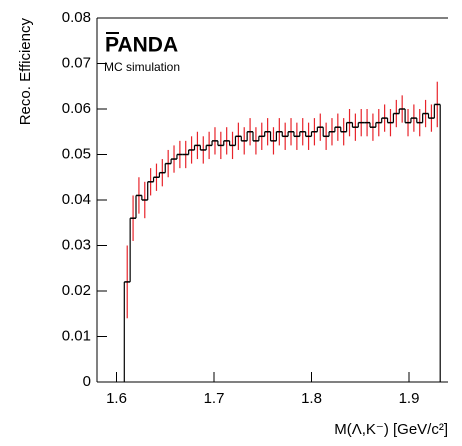 The height and width of the screenshot is (446, 462). Describe the element at coordinates (311, 398) in the screenshot. I see `x-tick-label: 1.8` at that location.